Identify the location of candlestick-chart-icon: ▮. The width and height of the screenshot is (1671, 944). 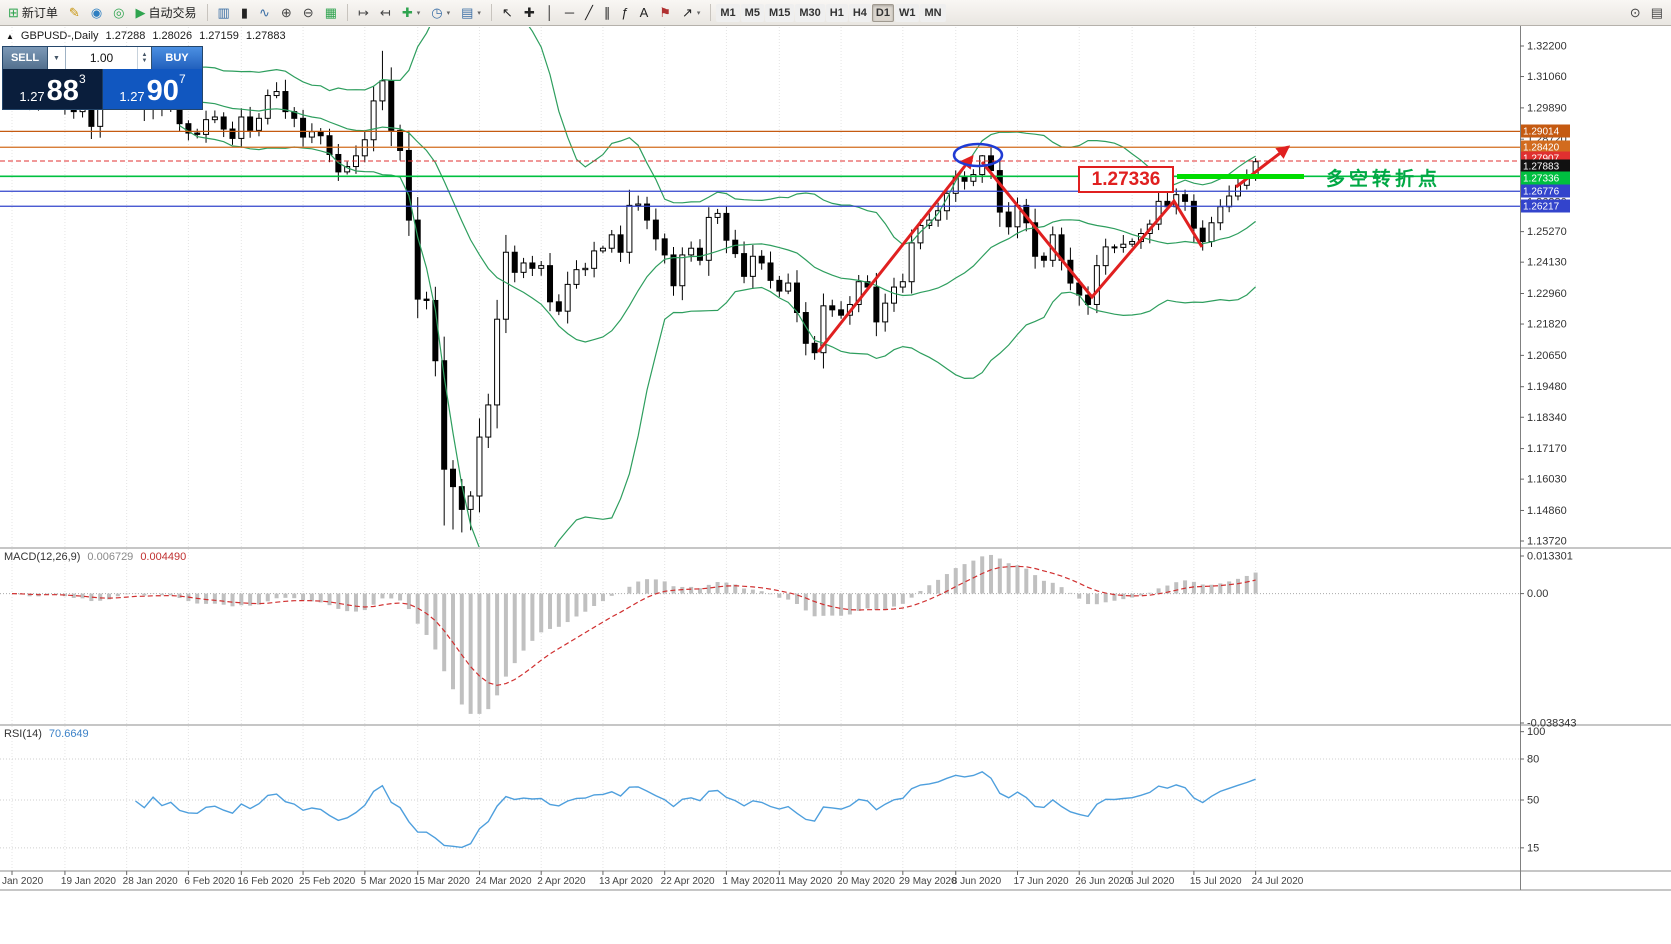
(244, 12).